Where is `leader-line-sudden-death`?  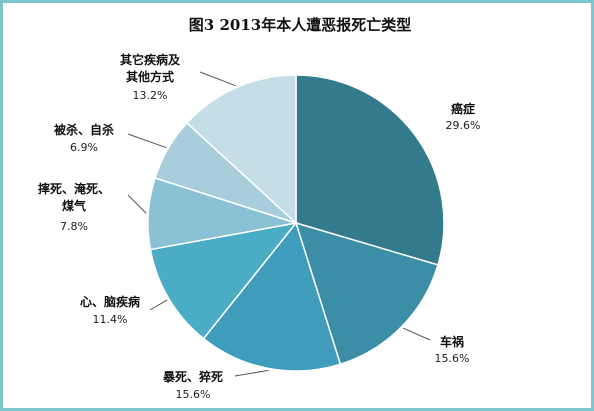 leader-line-sudden-death is located at coordinates (251, 373).